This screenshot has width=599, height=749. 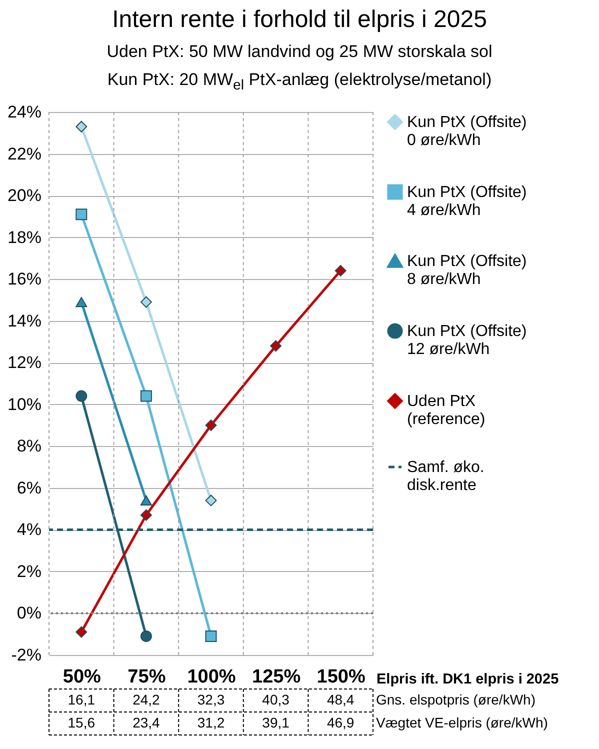 What do you see at coordinates (299, 51) in the screenshot?
I see `text: Uden PtX: 50 MW landvind og 25 MW storskala sol` at bounding box center [299, 51].